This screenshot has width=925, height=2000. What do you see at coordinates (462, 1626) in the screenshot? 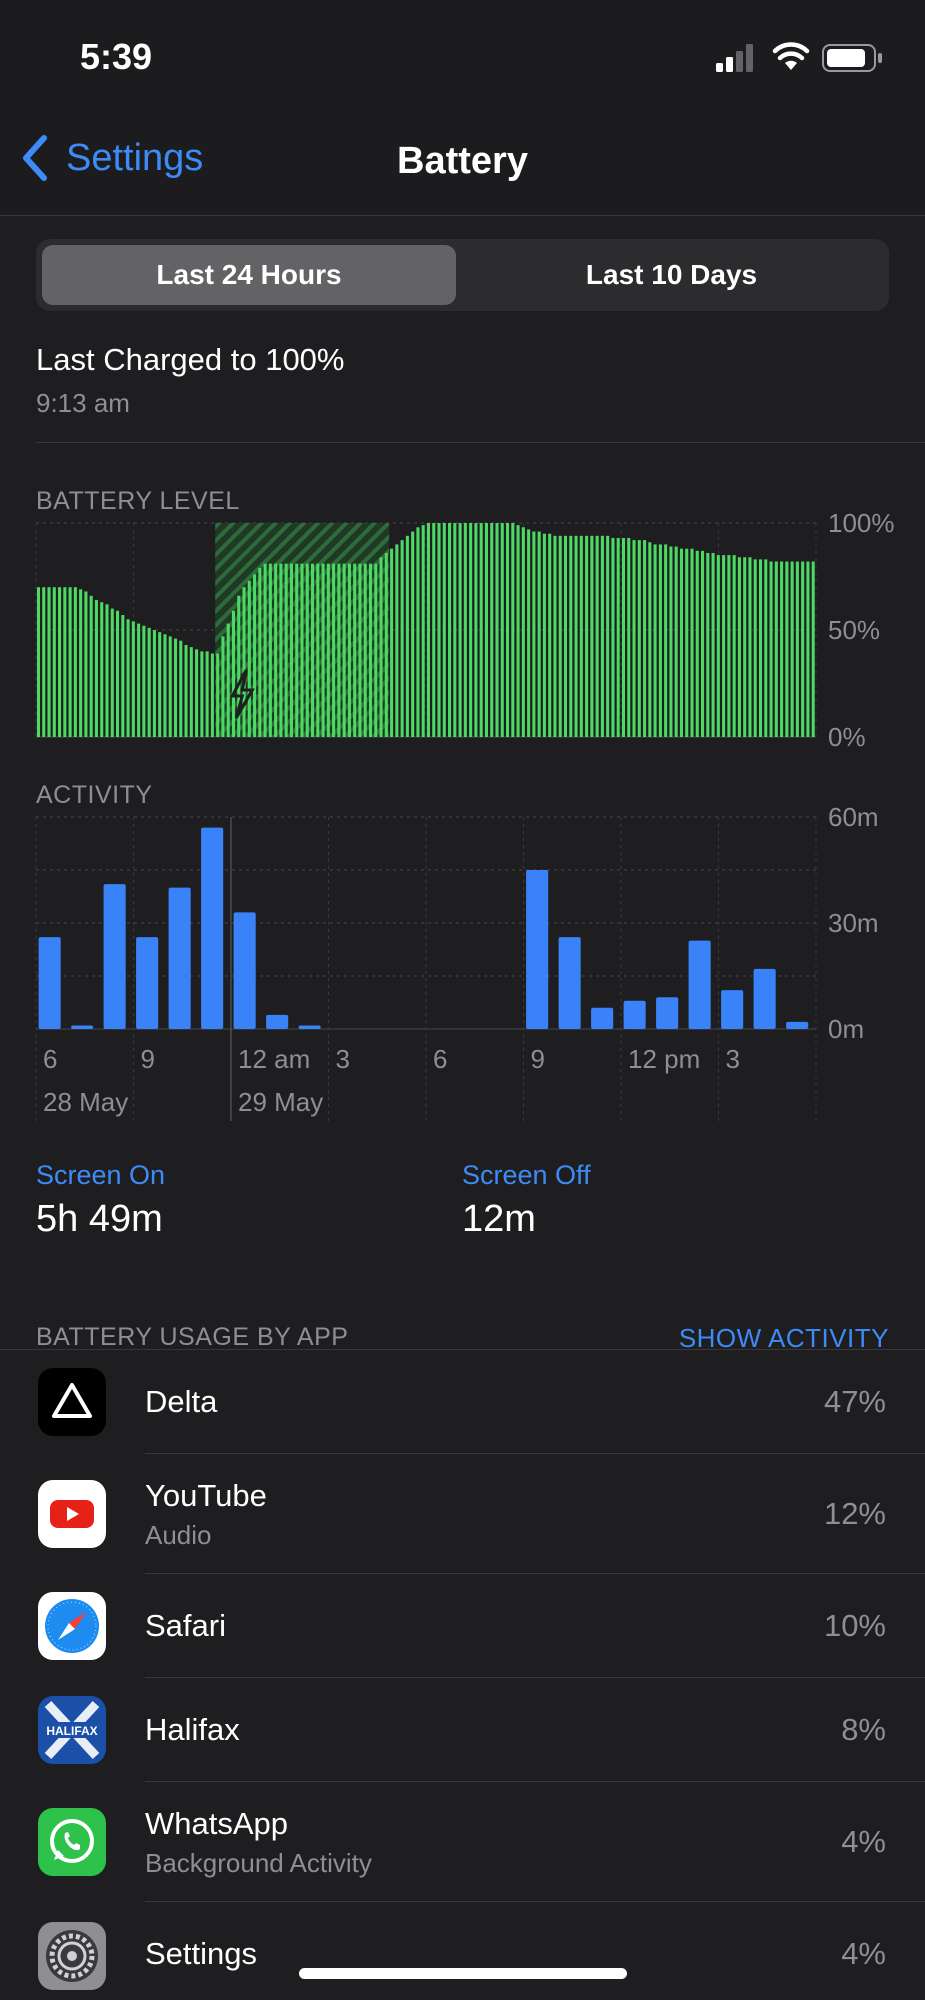
I see `app-row-safari: Safari 10%` at bounding box center [462, 1626].